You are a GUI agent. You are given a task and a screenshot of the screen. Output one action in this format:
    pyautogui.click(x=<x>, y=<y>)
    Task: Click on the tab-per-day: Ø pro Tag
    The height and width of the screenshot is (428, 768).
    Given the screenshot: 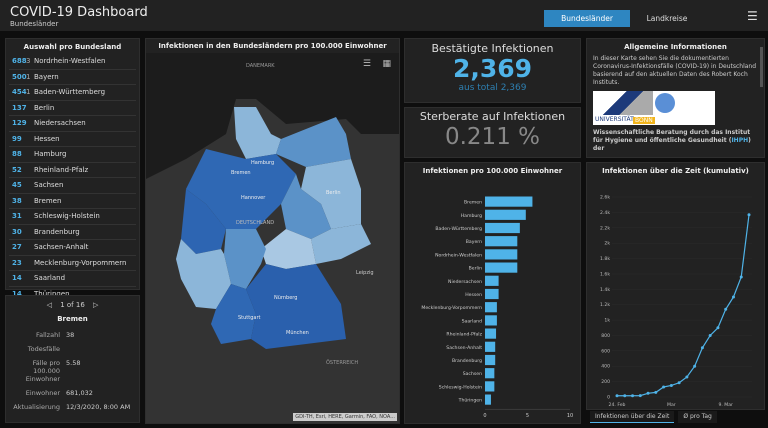 What is the action you would take?
    pyautogui.click(x=697, y=417)
    